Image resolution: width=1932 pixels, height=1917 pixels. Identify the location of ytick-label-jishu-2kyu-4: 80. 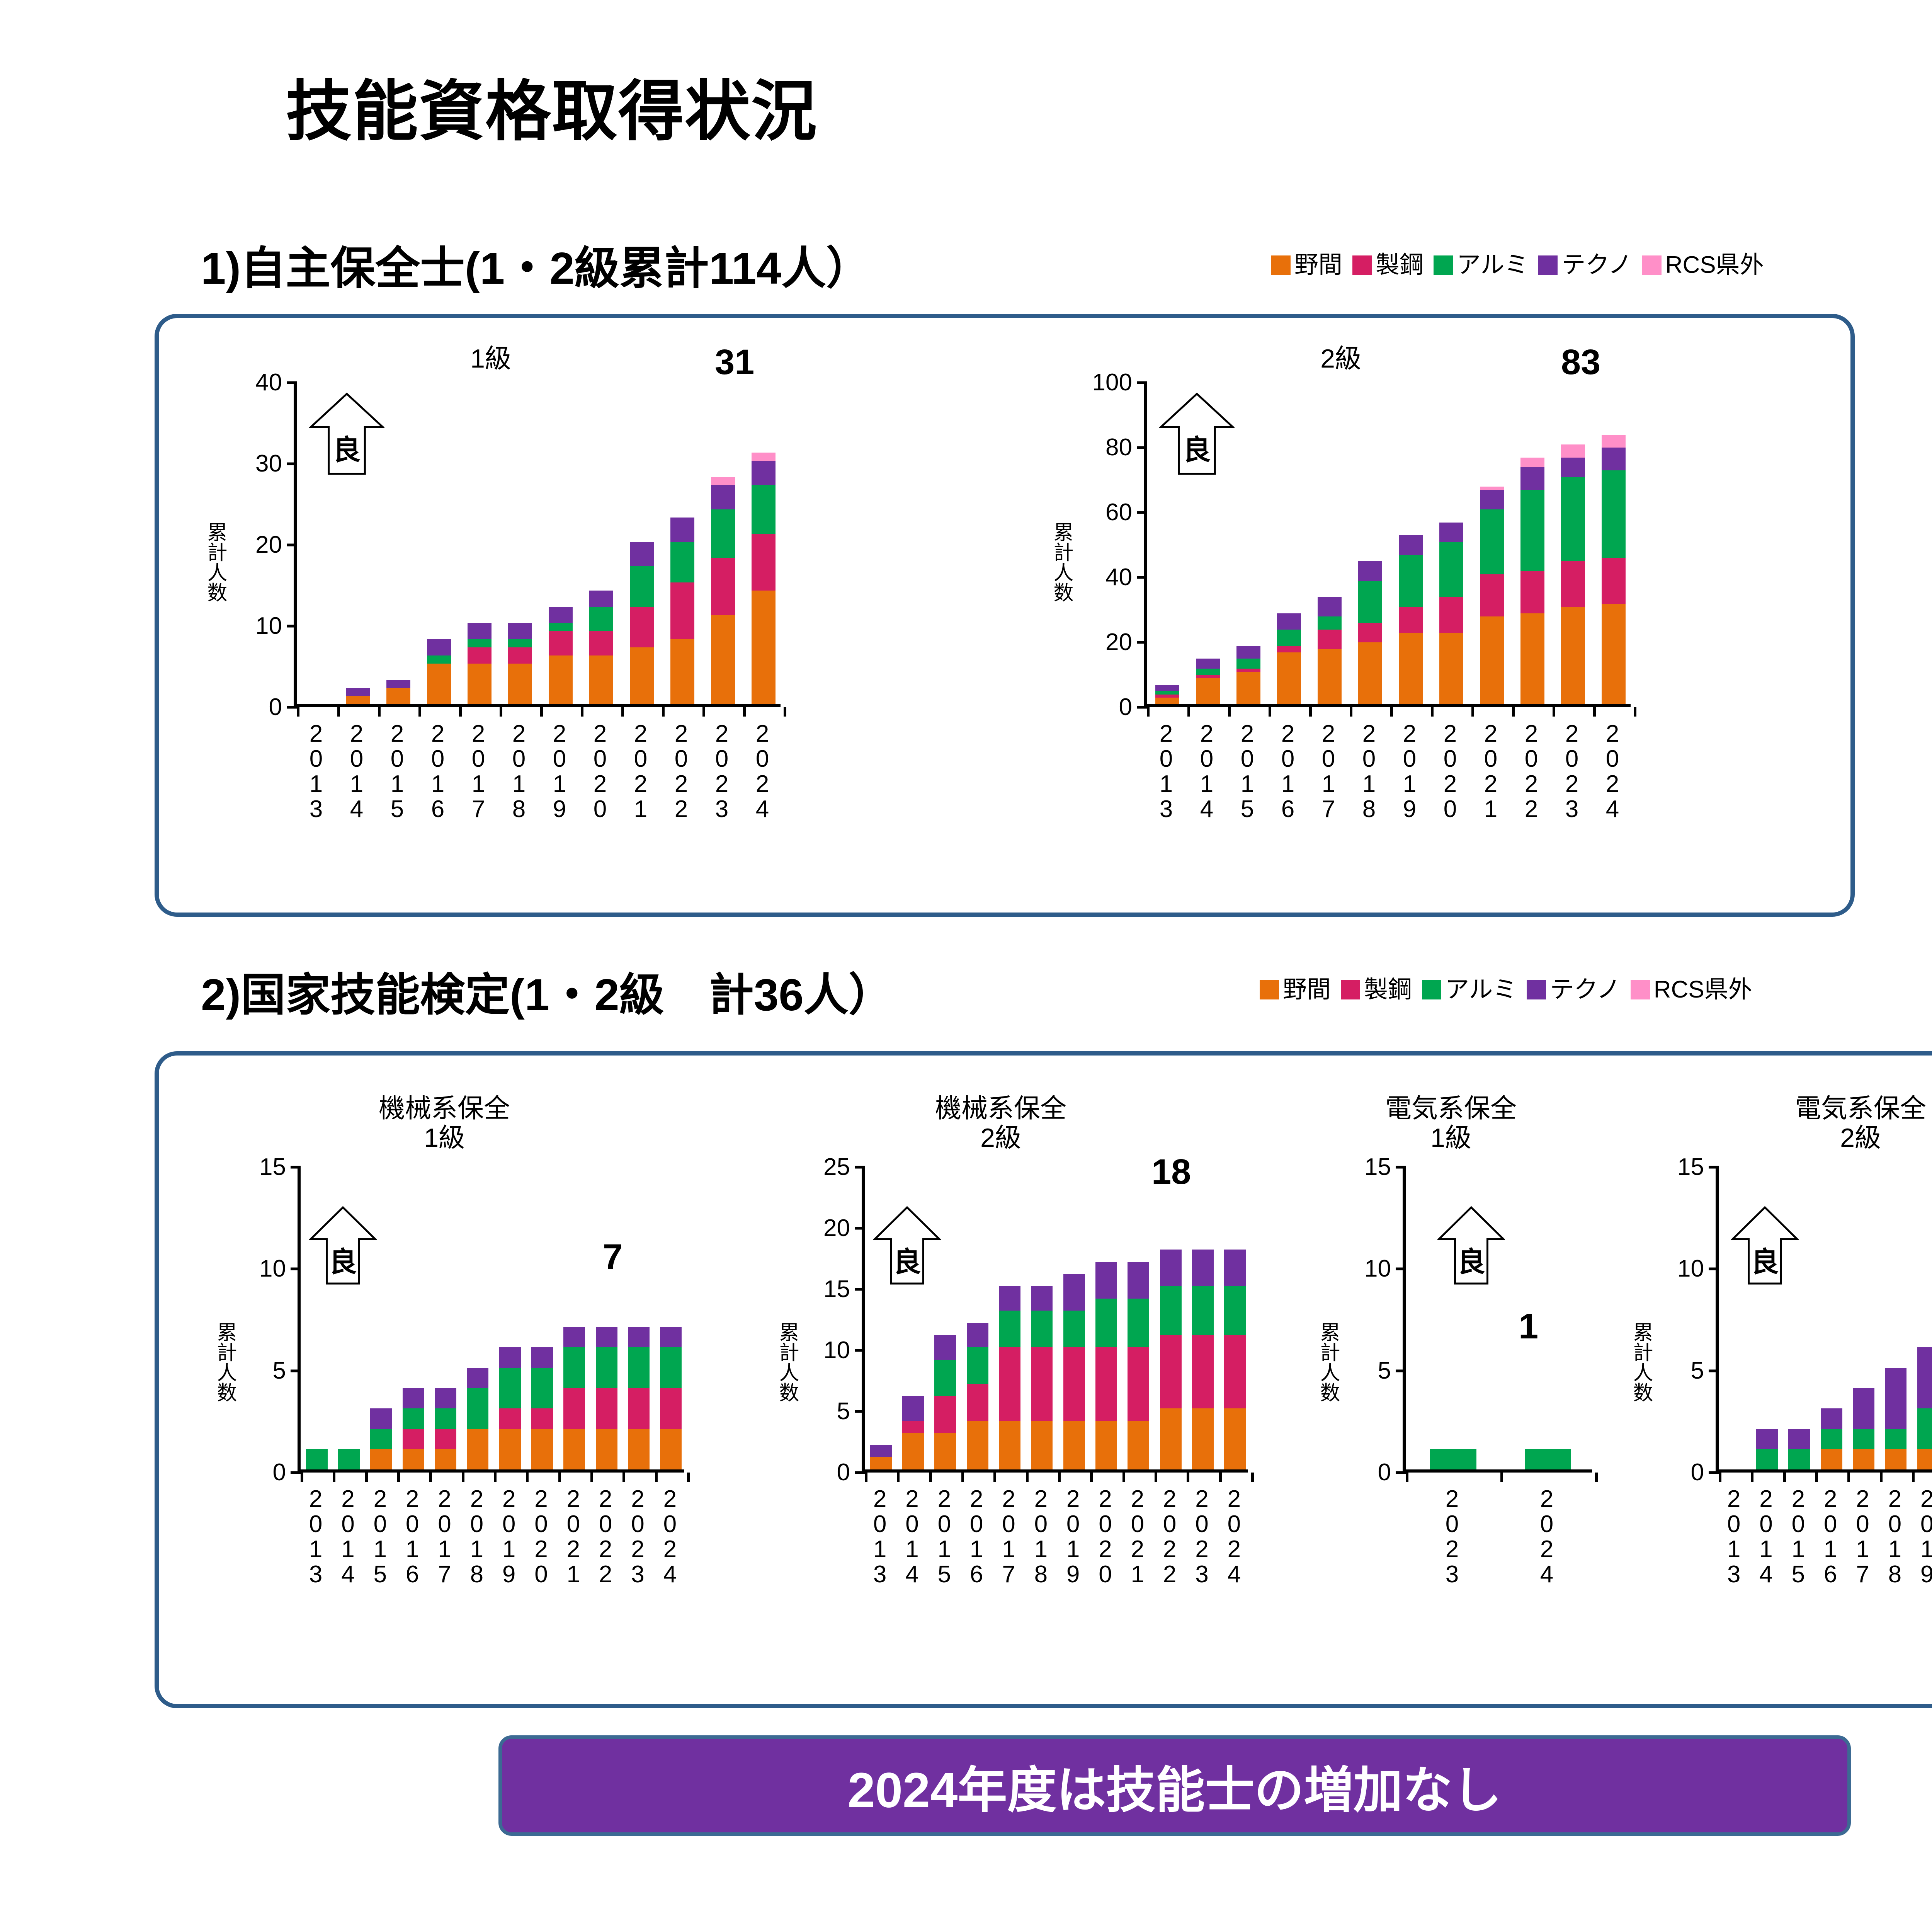
(1119, 448).